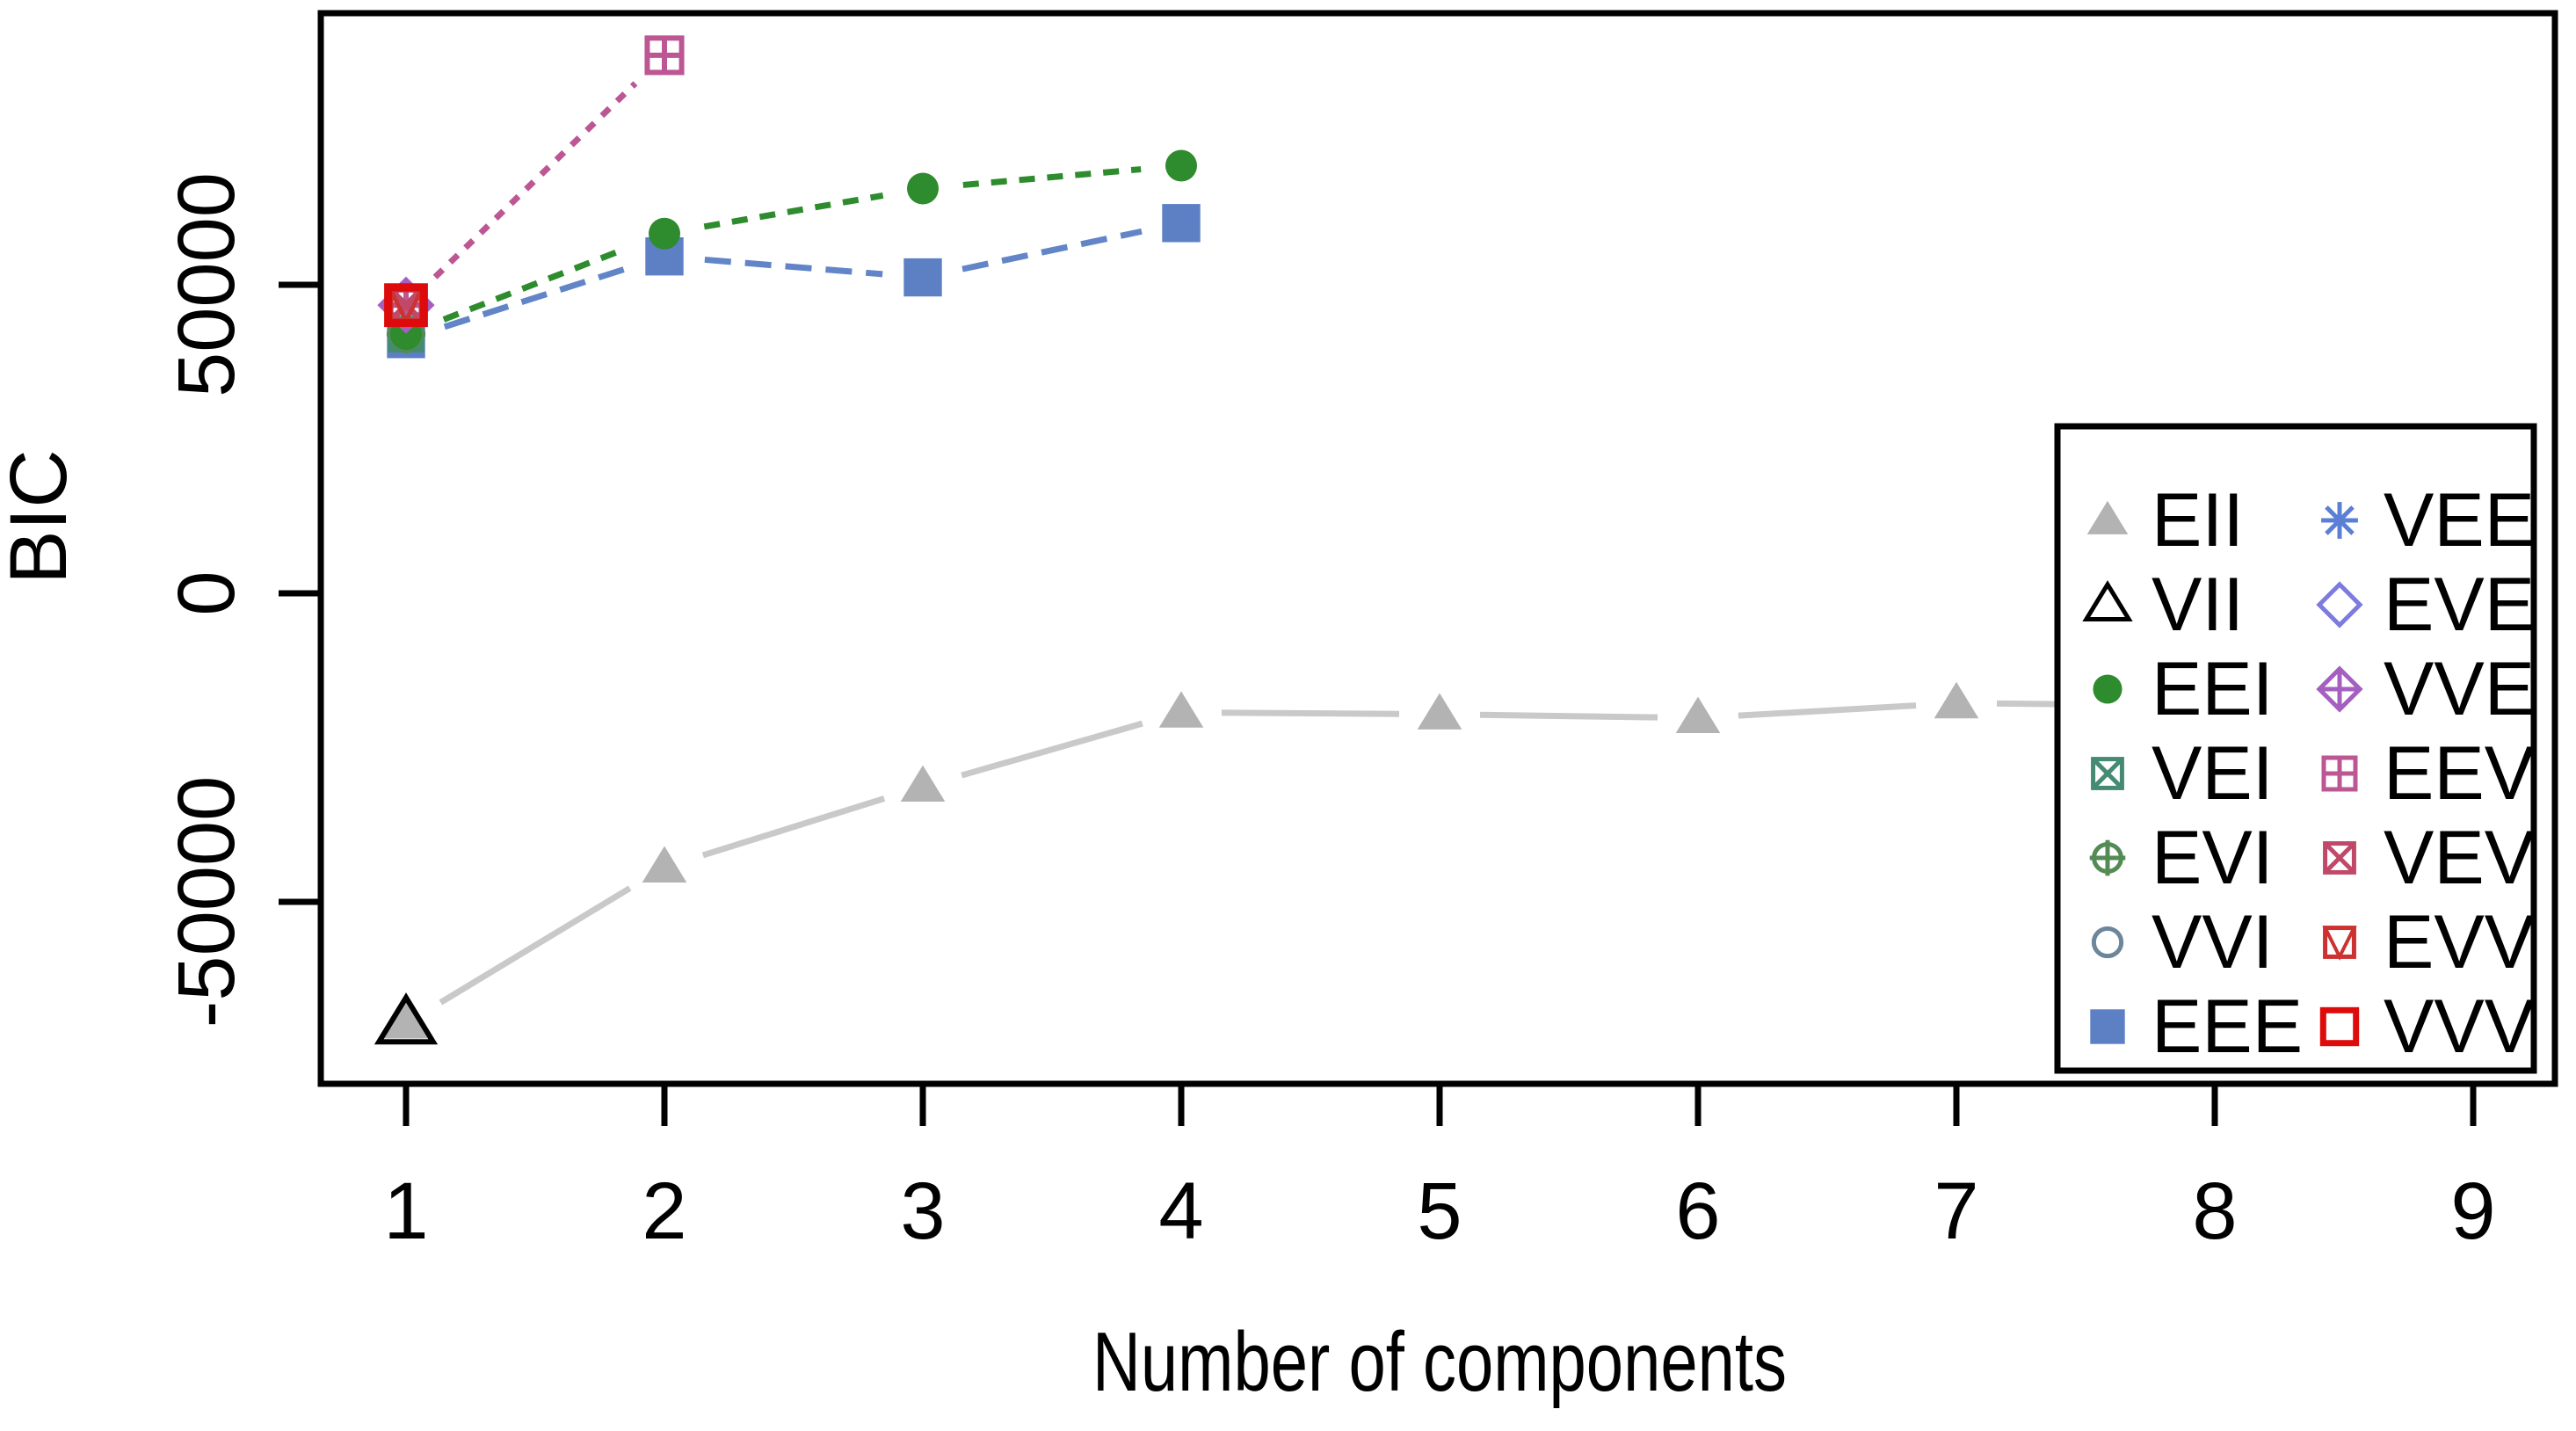  What do you see at coordinates (2198, 520) in the screenshot?
I see `legend-label-EII: EII` at bounding box center [2198, 520].